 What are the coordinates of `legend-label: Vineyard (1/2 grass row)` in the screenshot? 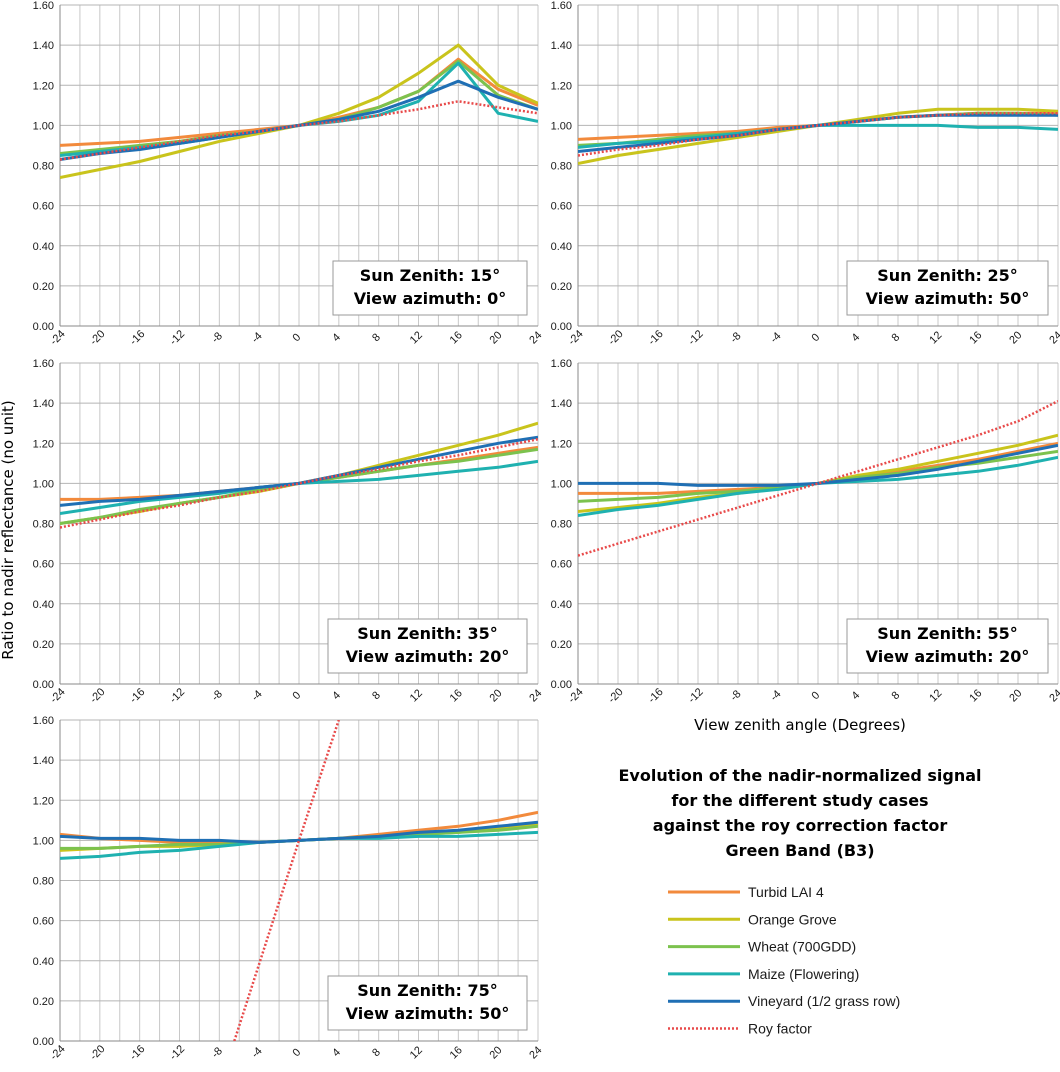 It's located at (824, 1001).